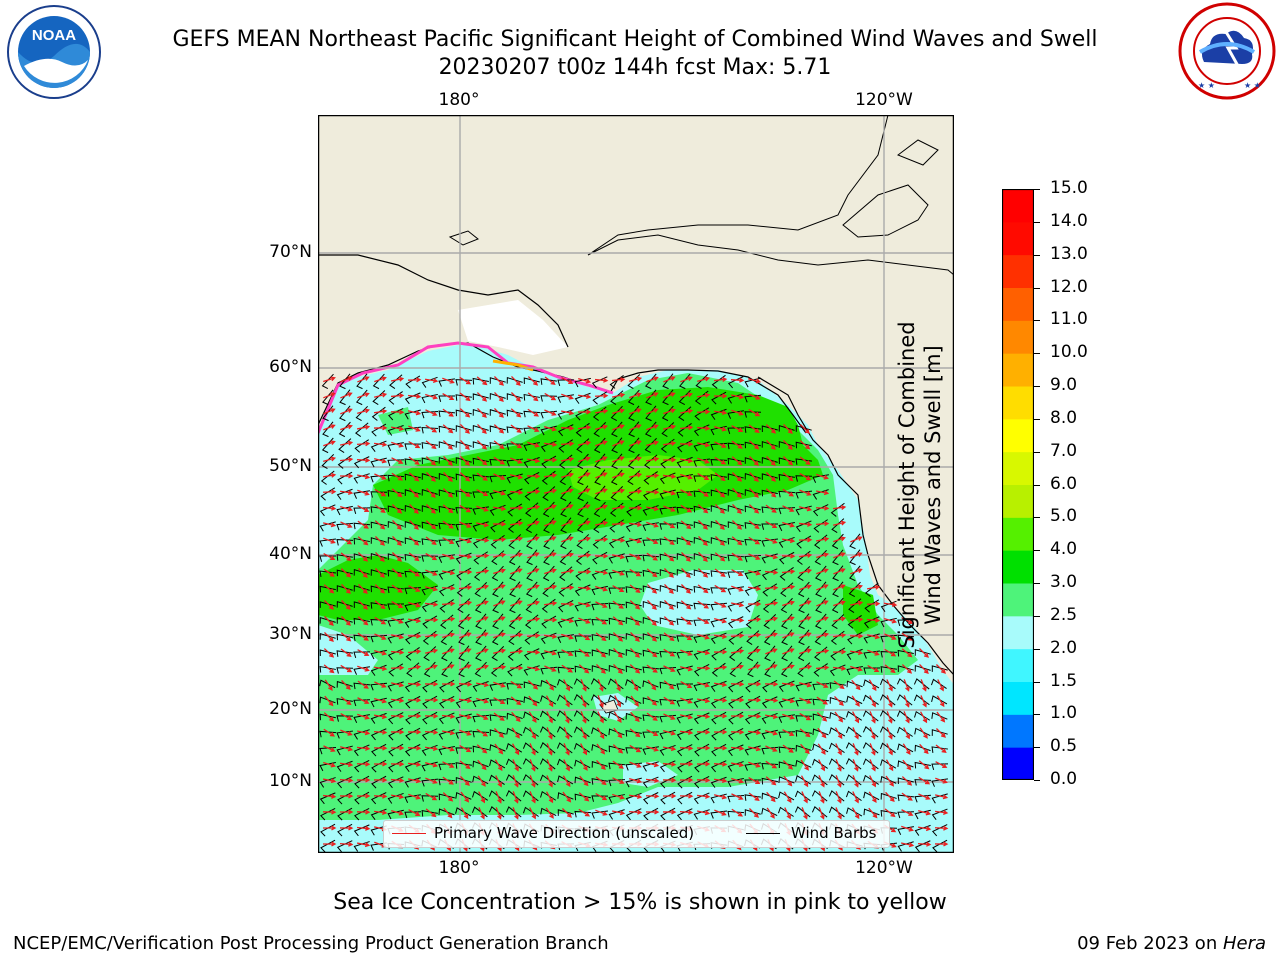  Describe the element at coordinates (1018, 698) in the screenshot. I see `colorbar-segment` at that location.